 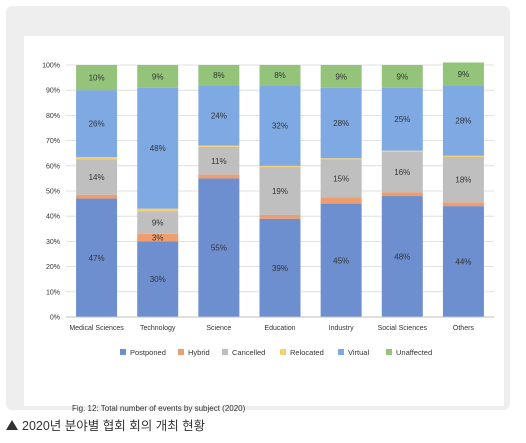 I want to click on y-tick-label: 0%, so click(x=55, y=318).